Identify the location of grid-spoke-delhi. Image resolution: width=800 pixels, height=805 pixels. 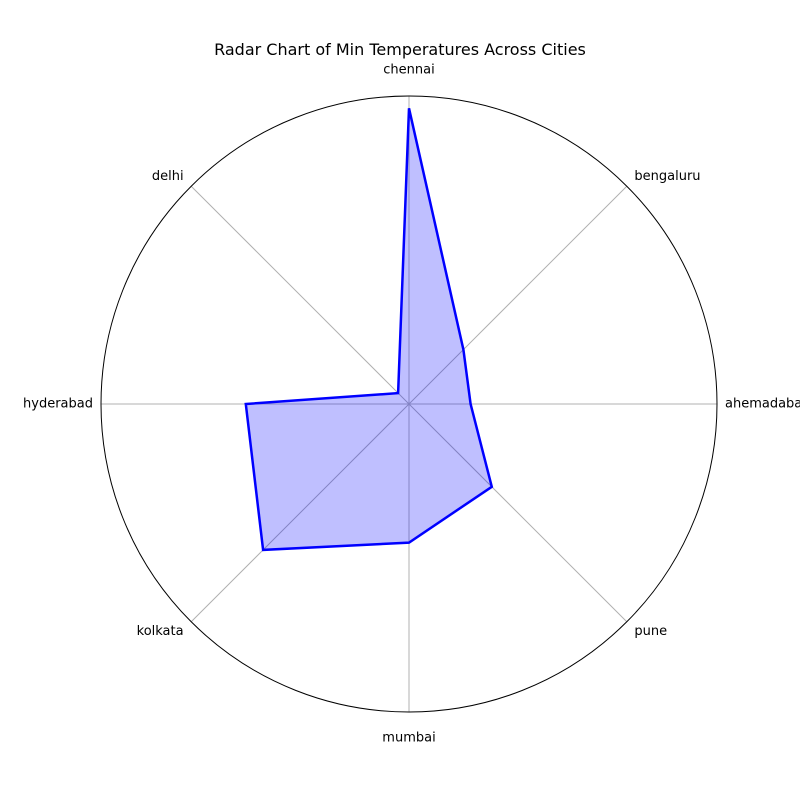
(300, 295).